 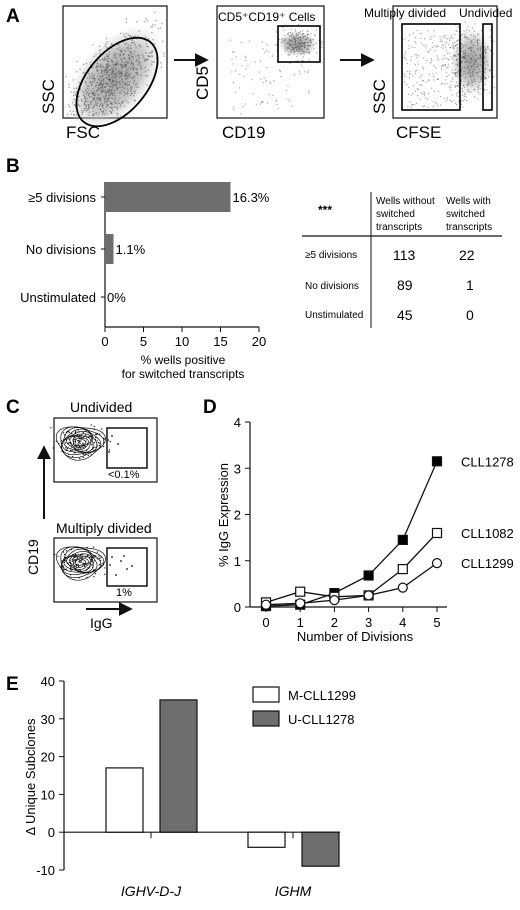 What do you see at coordinates (379, 96) in the screenshot?
I see `y-axis-label: SSC` at bounding box center [379, 96].